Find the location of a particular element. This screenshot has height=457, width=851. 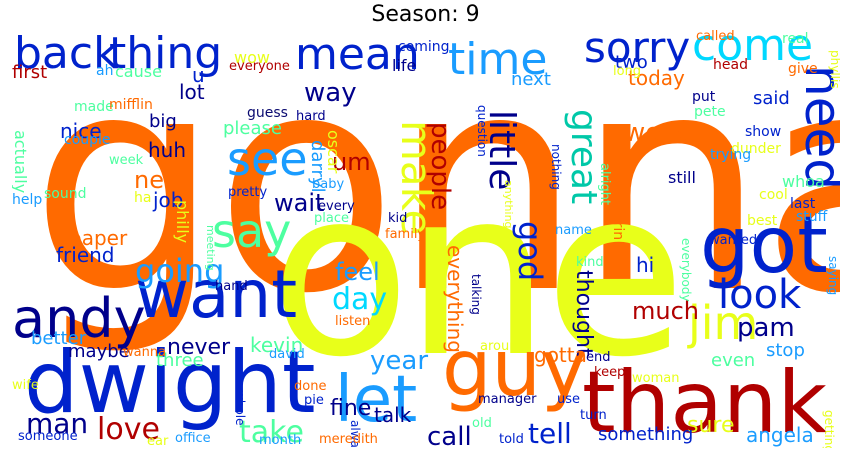

word-everybody: everybody is located at coordinates (686, 270).